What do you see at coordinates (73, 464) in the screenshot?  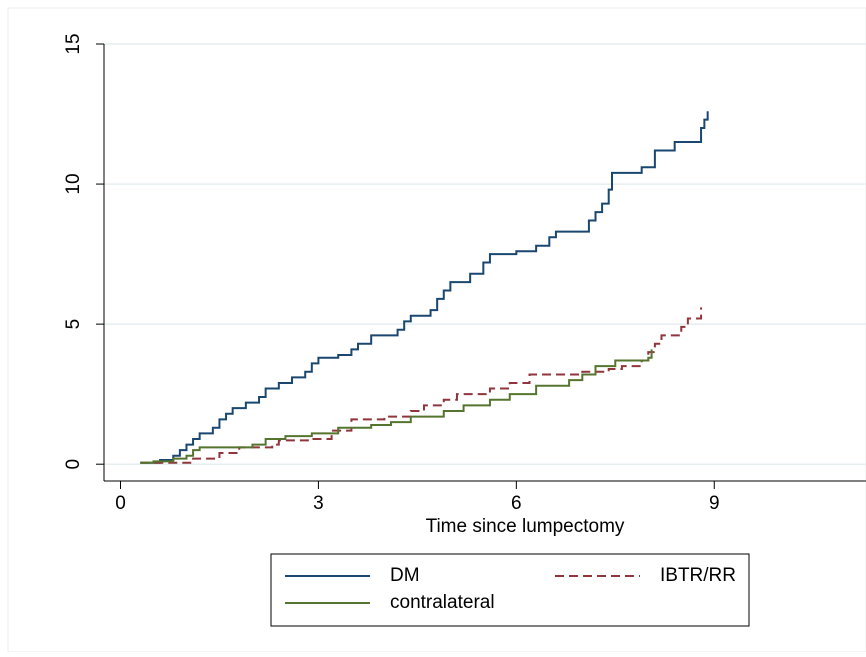 I see `y-tick-label: 0` at bounding box center [73, 464].